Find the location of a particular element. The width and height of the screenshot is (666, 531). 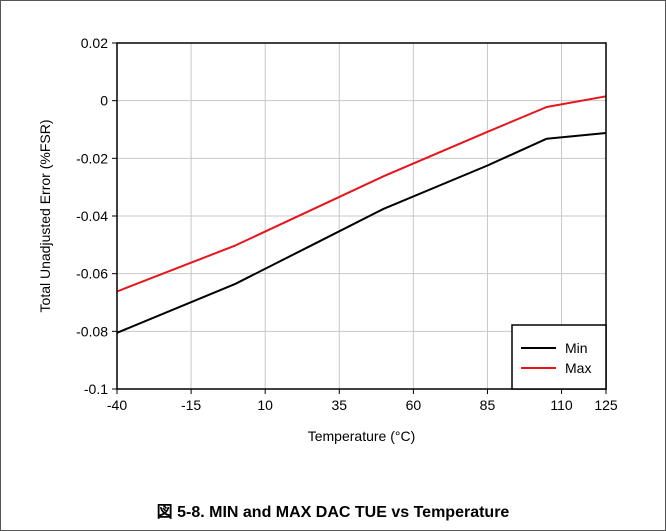

legend-box is located at coordinates (559, 357).